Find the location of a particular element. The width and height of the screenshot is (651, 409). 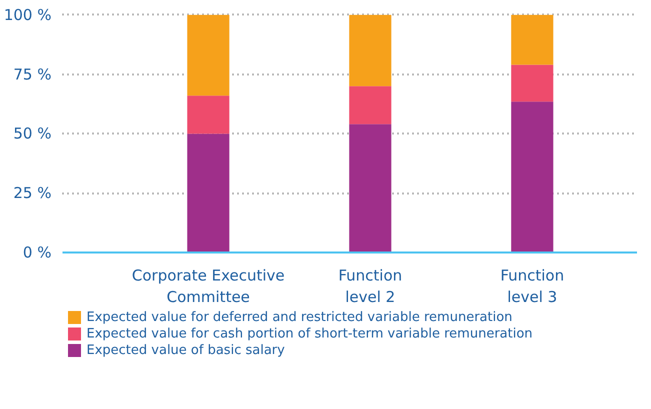

x-tick-label: Function level 3 is located at coordinates (532, 286).